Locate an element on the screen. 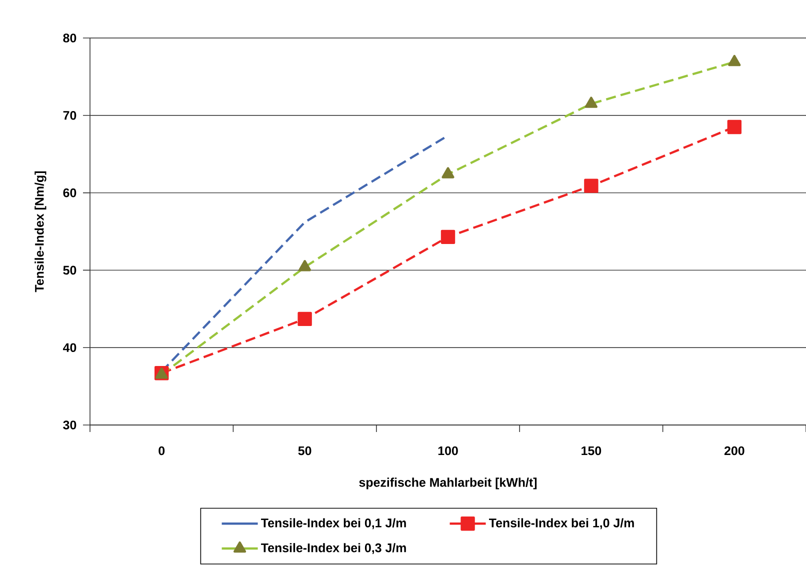 The width and height of the screenshot is (806, 586). x-tick-label: 0 is located at coordinates (161, 451).